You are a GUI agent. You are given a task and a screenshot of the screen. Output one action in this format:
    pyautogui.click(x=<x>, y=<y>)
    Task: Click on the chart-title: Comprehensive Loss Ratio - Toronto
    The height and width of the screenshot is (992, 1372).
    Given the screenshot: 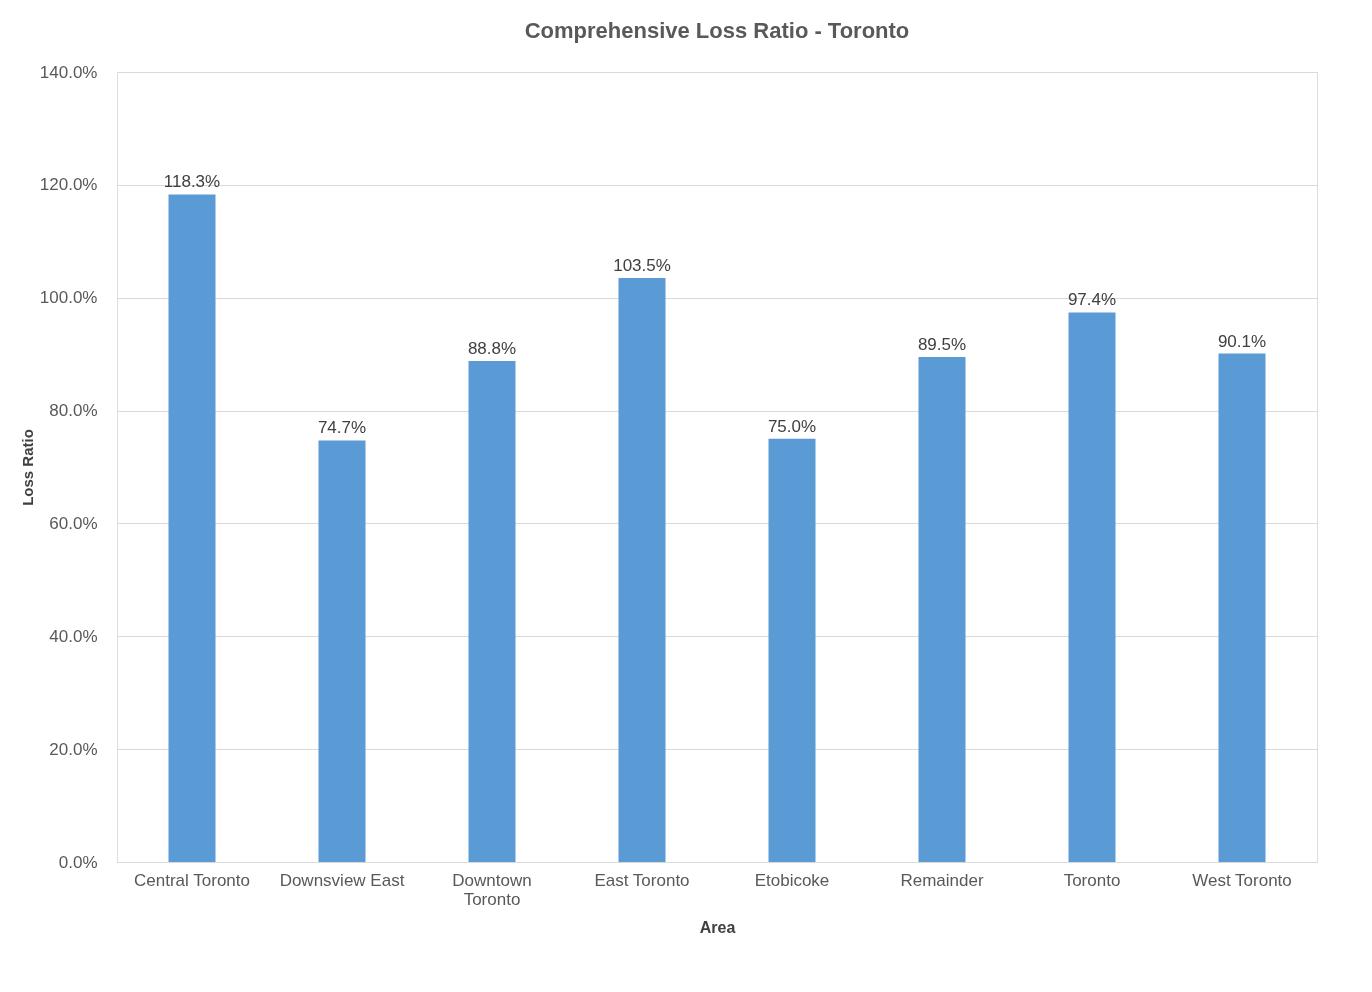 What is the action you would take?
    pyautogui.click(x=717, y=30)
    